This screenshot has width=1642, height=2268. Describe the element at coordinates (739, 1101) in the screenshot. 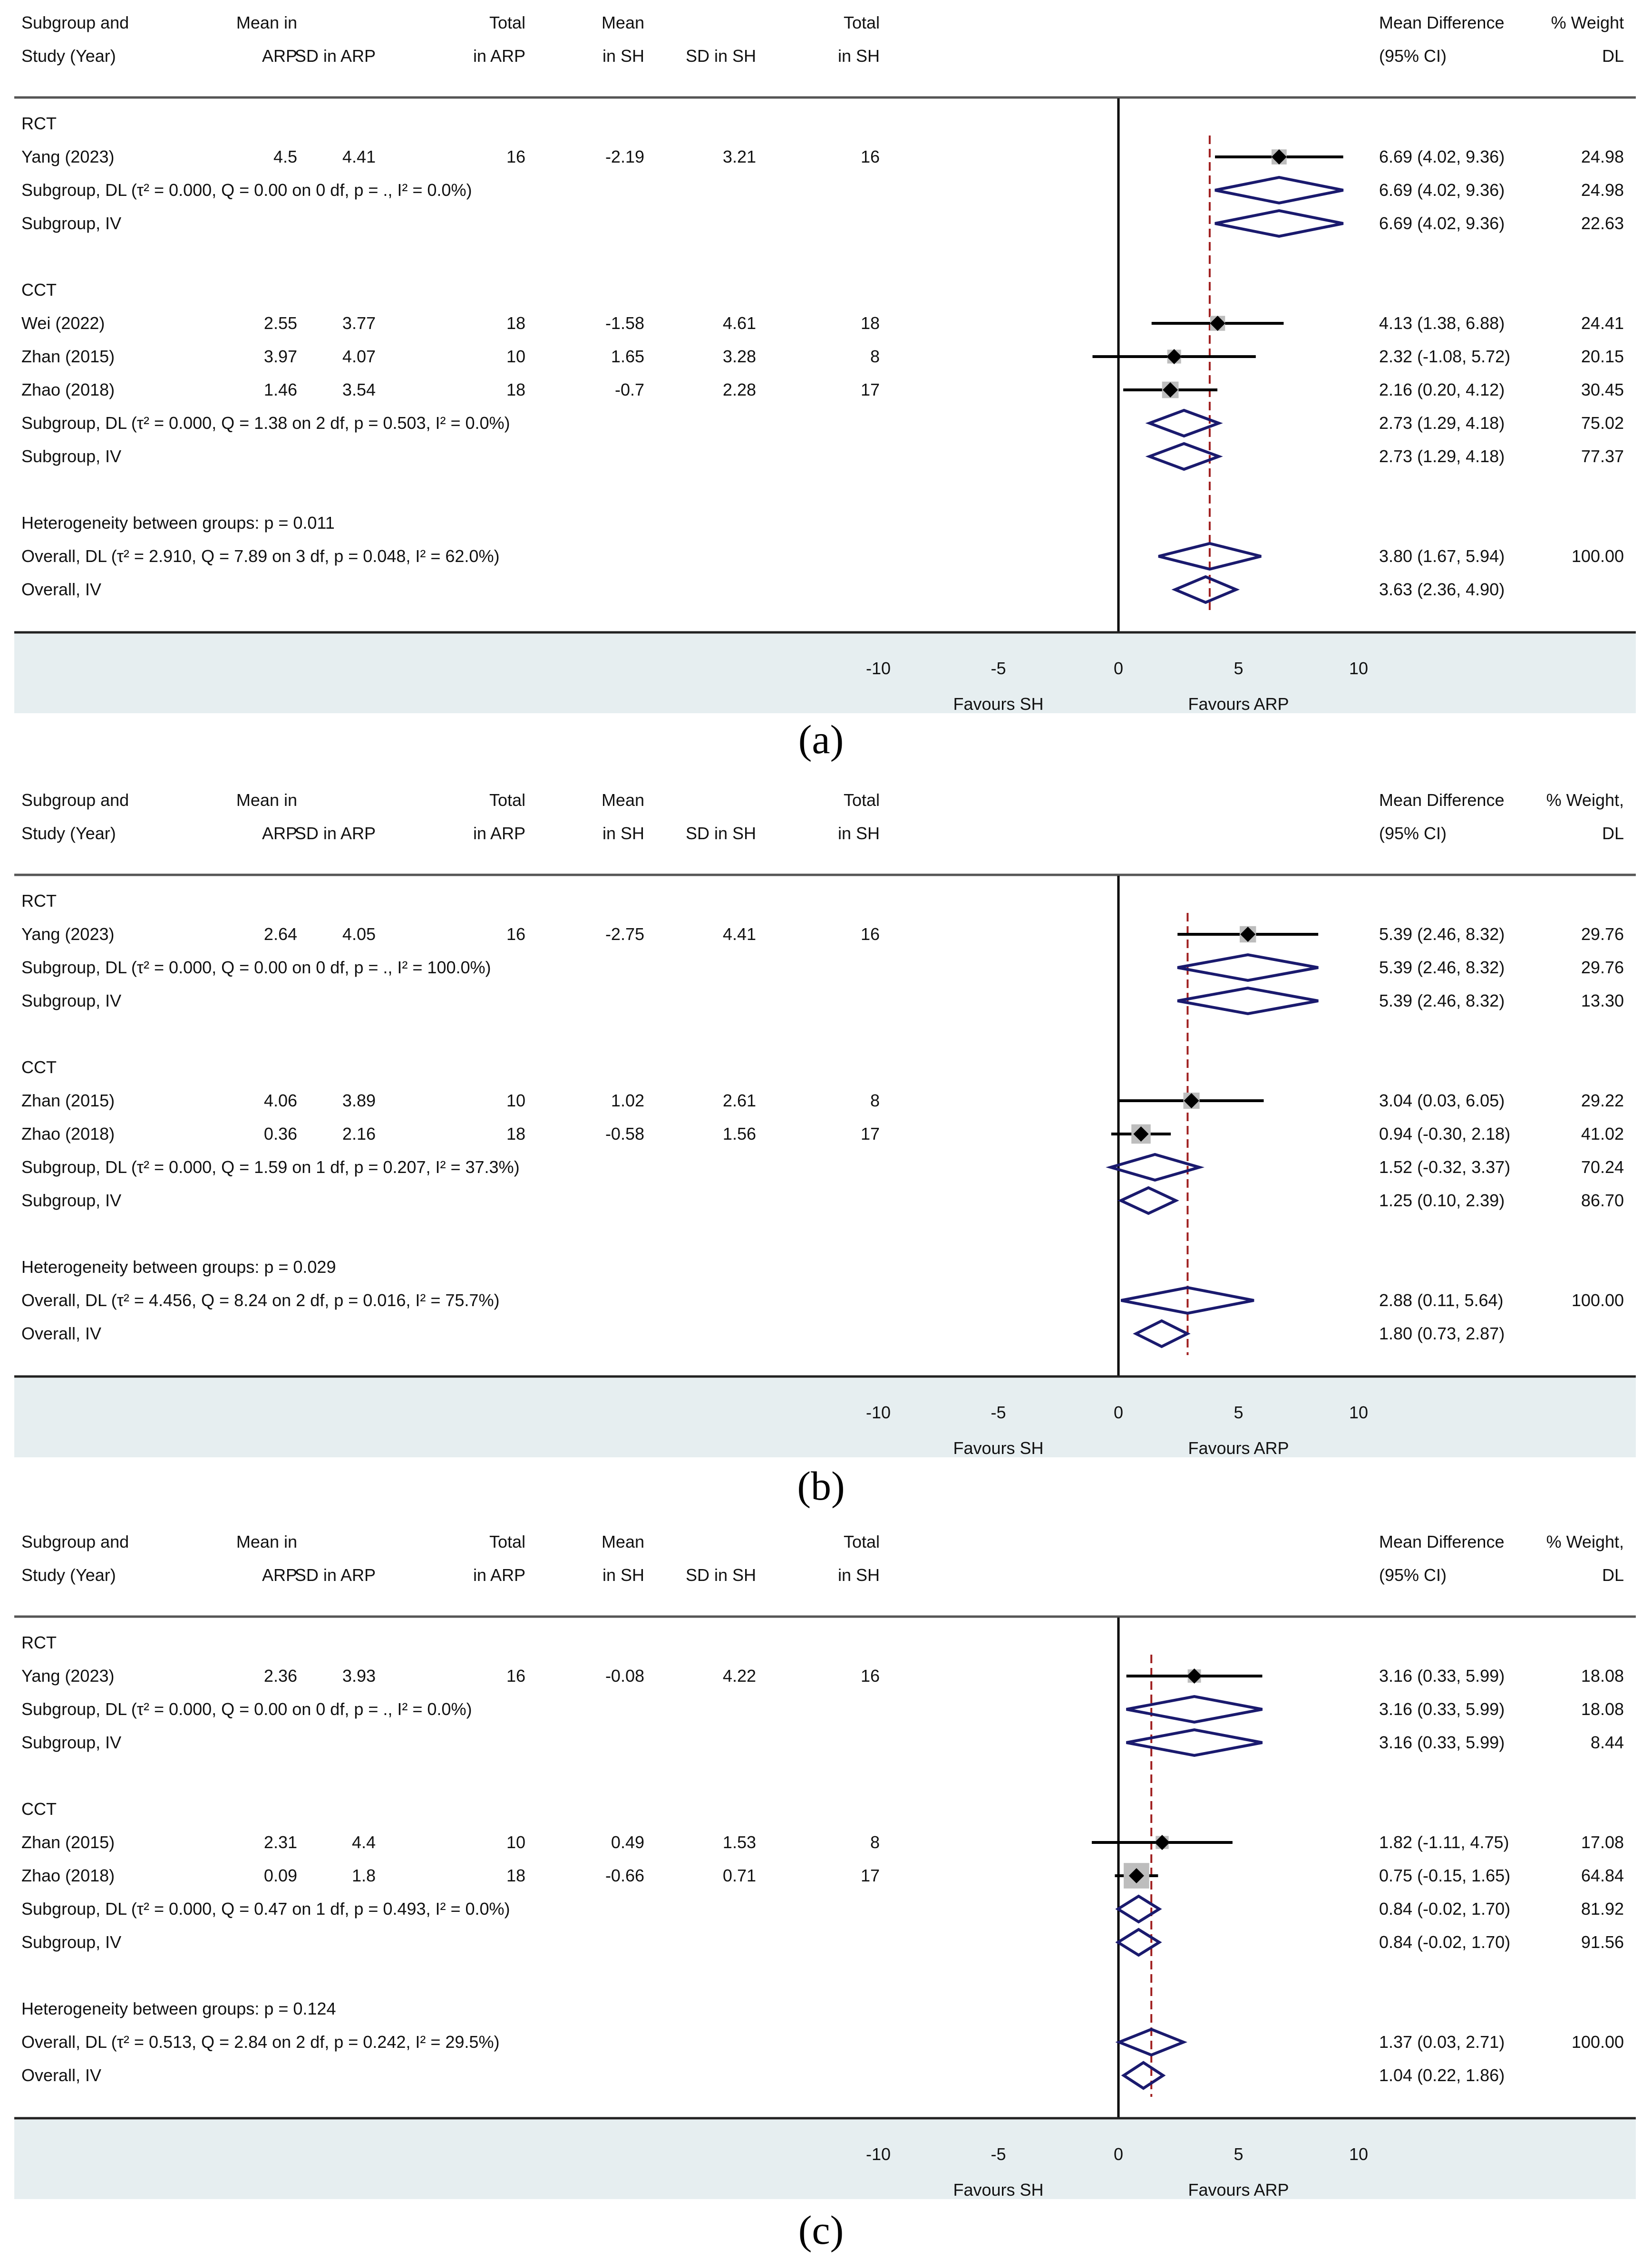

I see `sd-sh: 2.61` at that location.